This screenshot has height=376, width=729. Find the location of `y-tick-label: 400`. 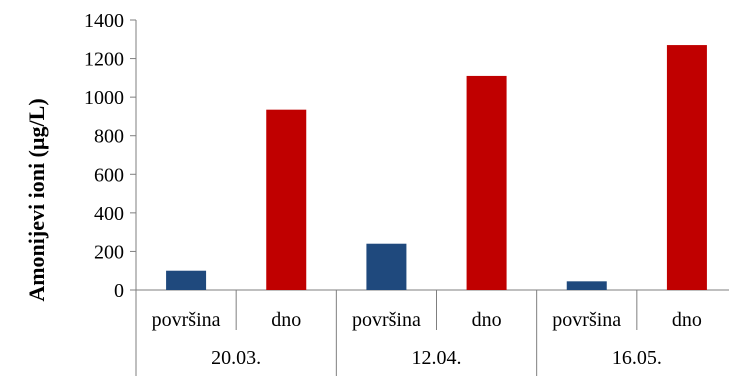

y-tick-label: 400 is located at coordinates (109, 214).